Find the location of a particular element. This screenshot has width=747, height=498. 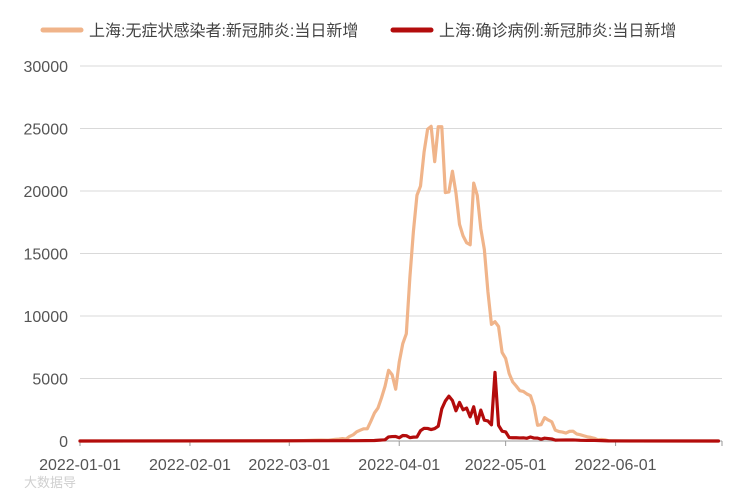

x-tick-label: 2022-05-01 is located at coordinates (506, 465).